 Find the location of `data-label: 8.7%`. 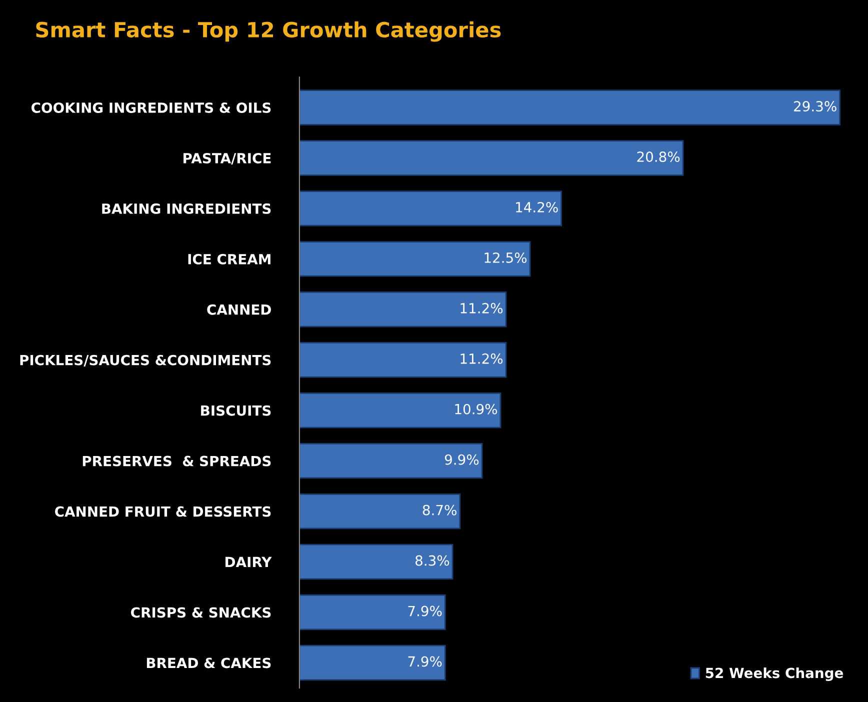

data-label: 8.7% is located at coordinates (439, 510).